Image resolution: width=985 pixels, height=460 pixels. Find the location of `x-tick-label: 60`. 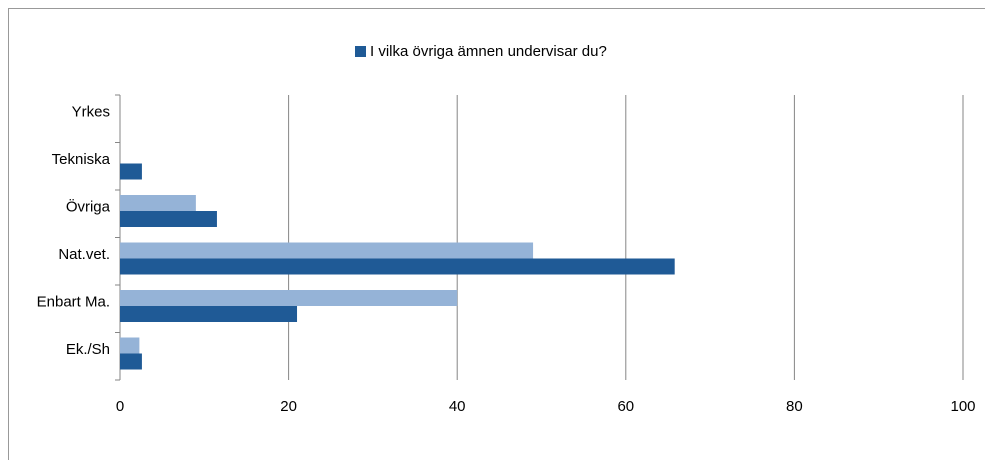

x-tick-label: 60 is located at coordinates (625, 406).